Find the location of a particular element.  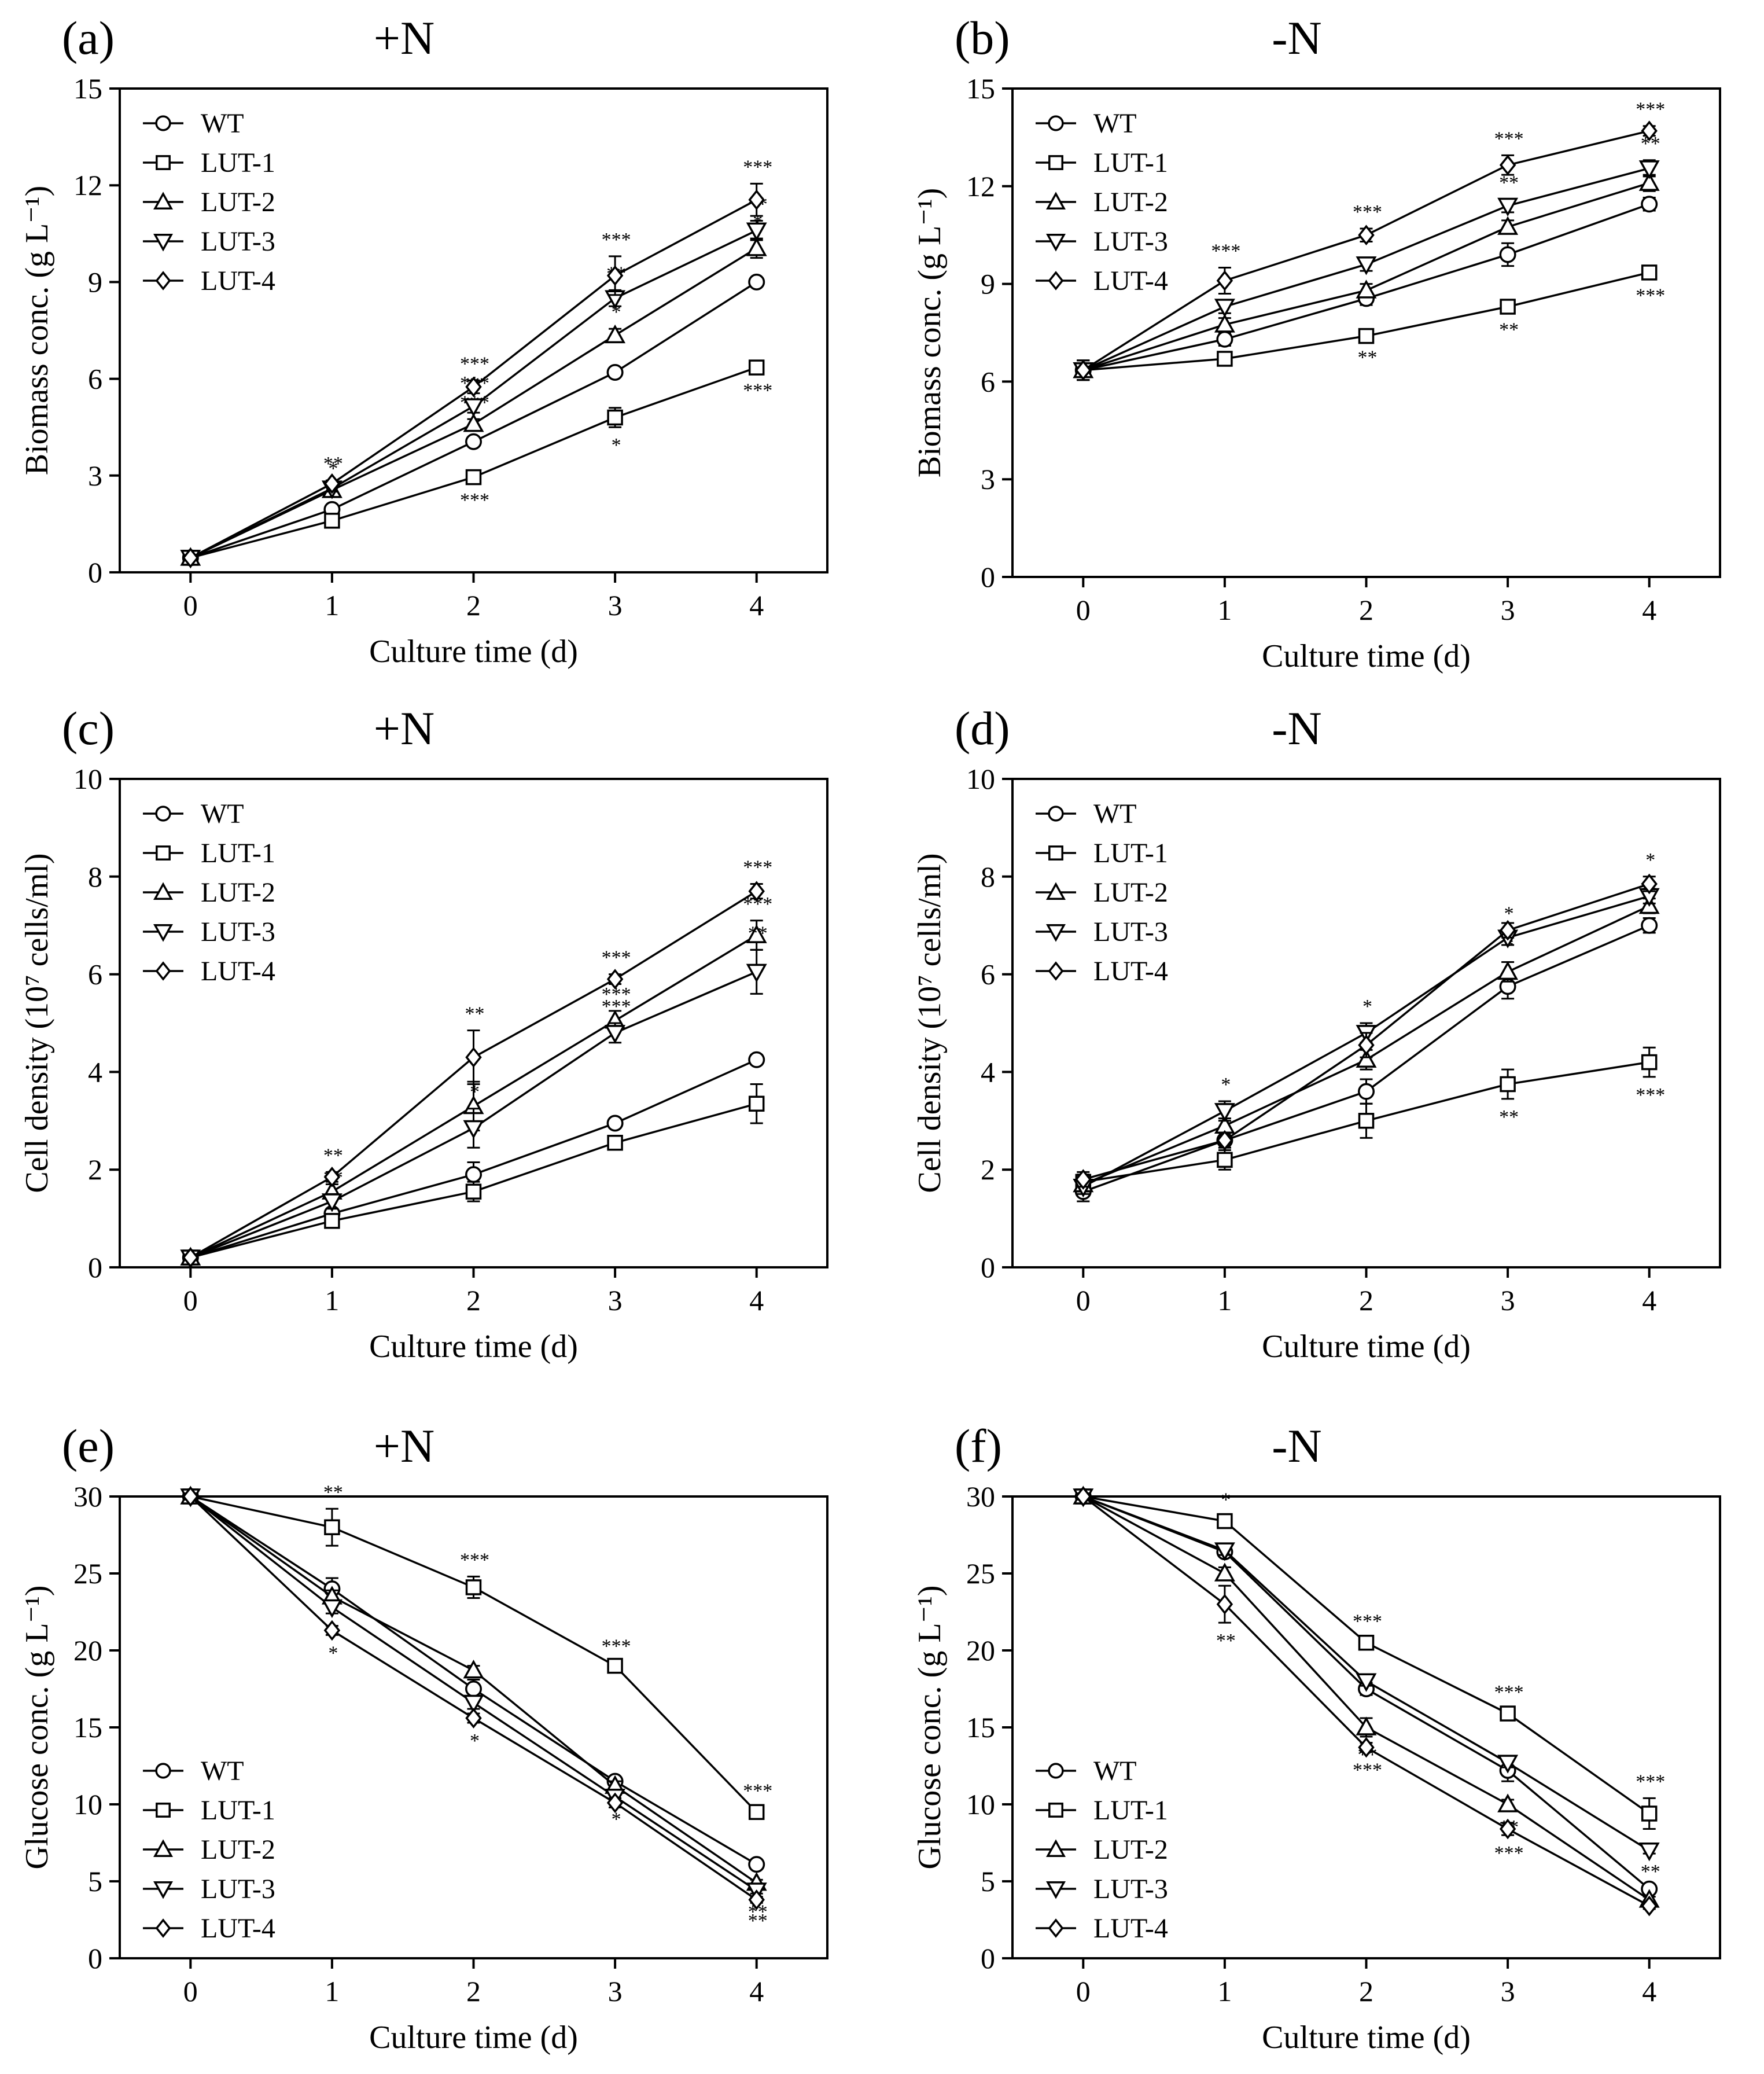

series-lut-1: *********** is located at coordinates (477, 1651).